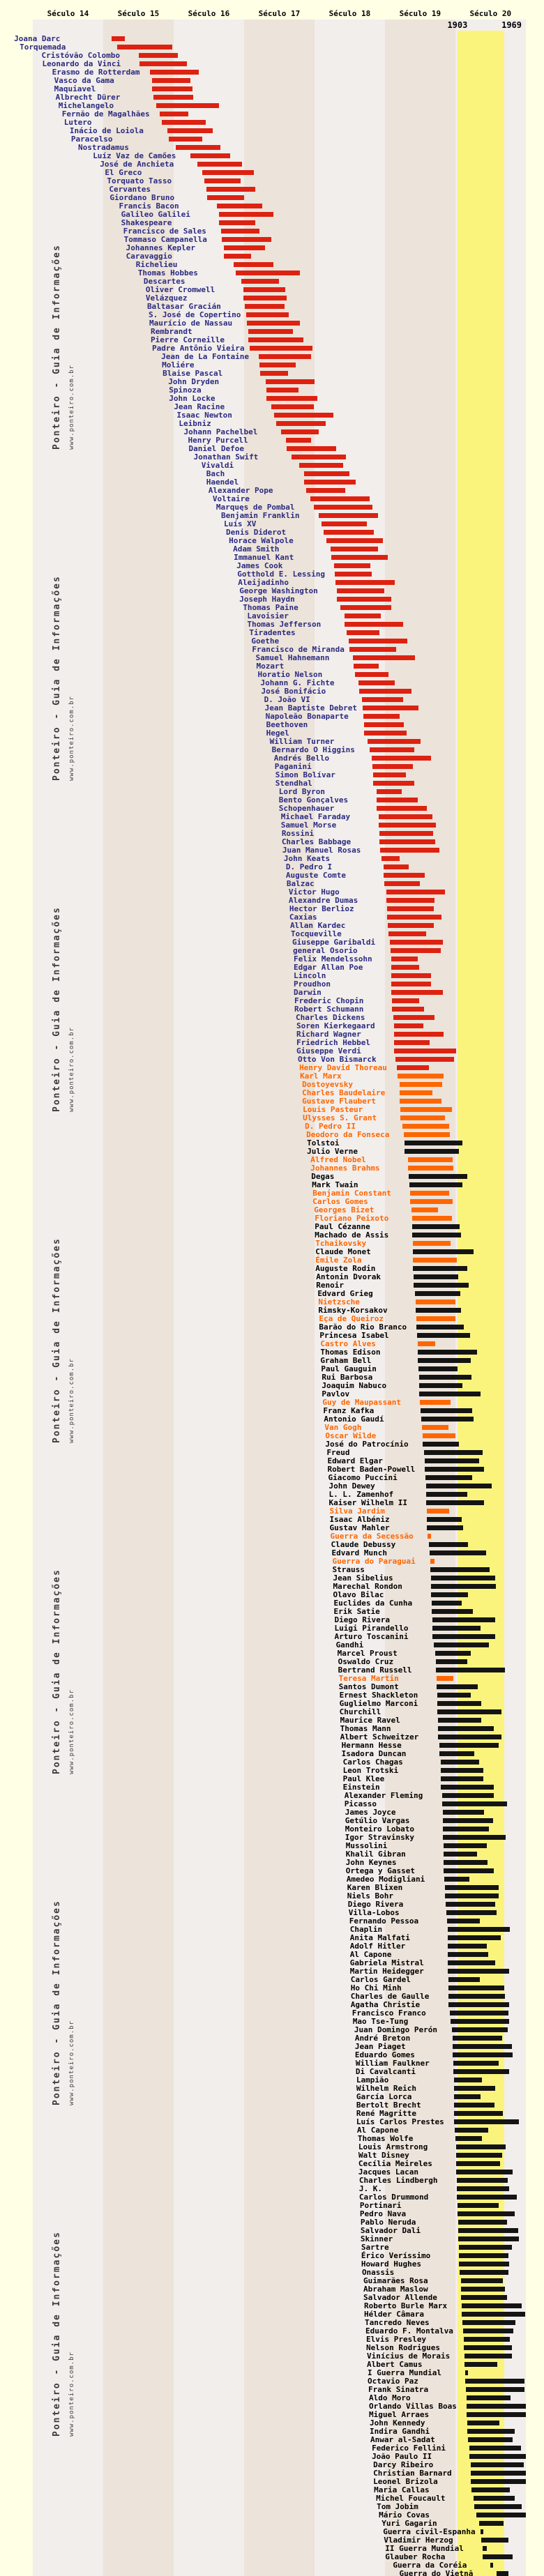 The image size is (544, 2576). What do you see at coordinates (405, 2481) in the screenshot?
I see `person-name-label: Leonel Brizola` at bounding box center [405, 2481].